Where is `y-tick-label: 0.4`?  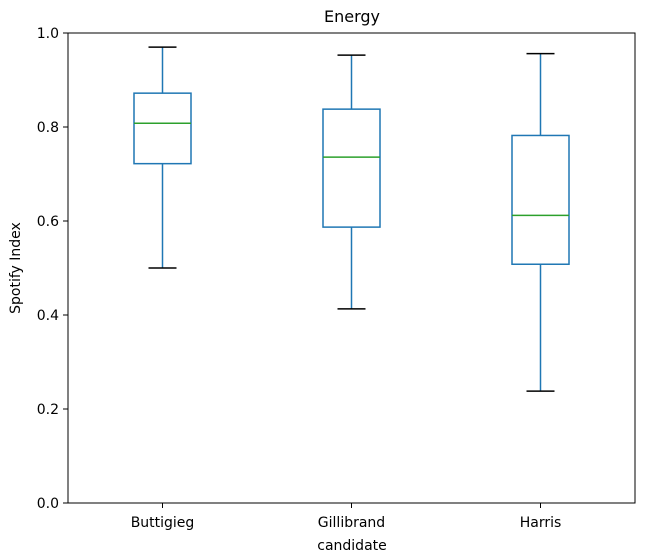
y-tick-label: 0.4 is located at coordinates (48, 316).